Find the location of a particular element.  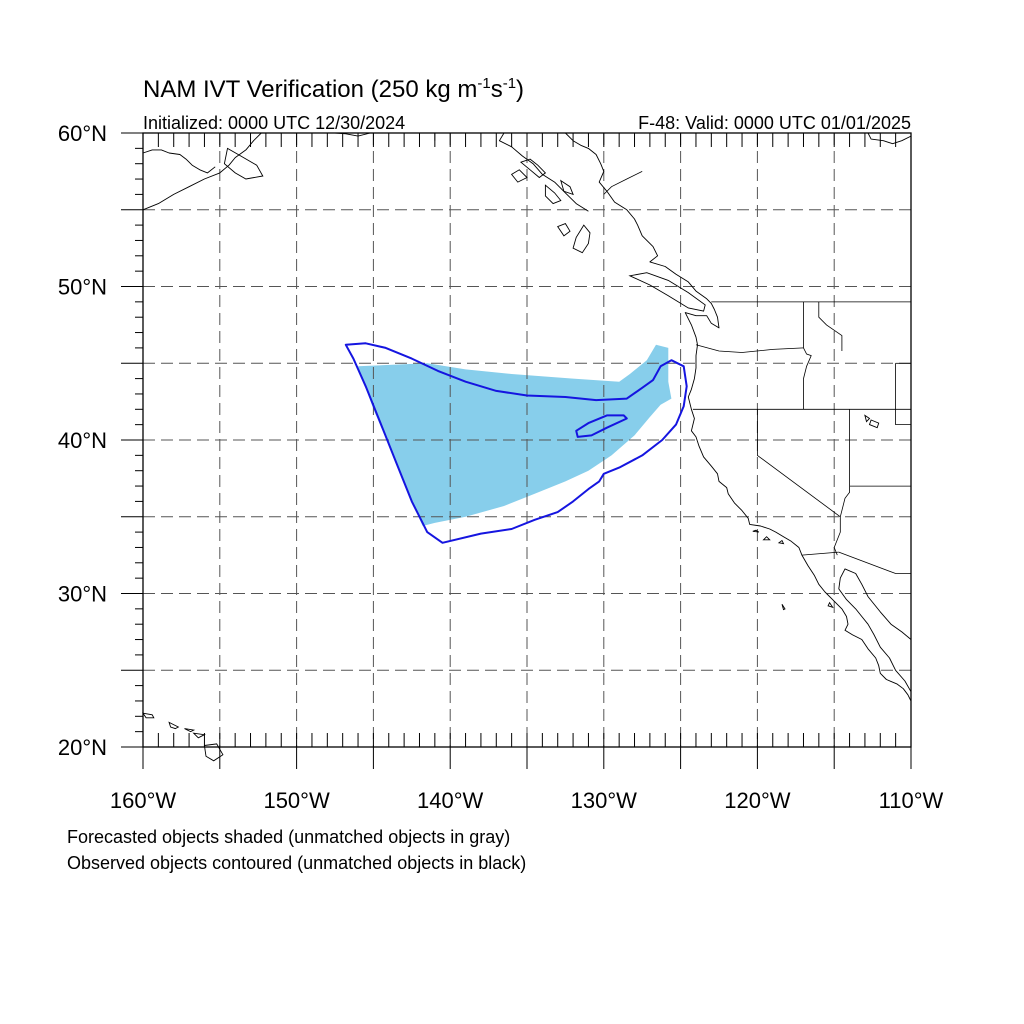

observed-objects-layer is located at coordinates (516, 443).